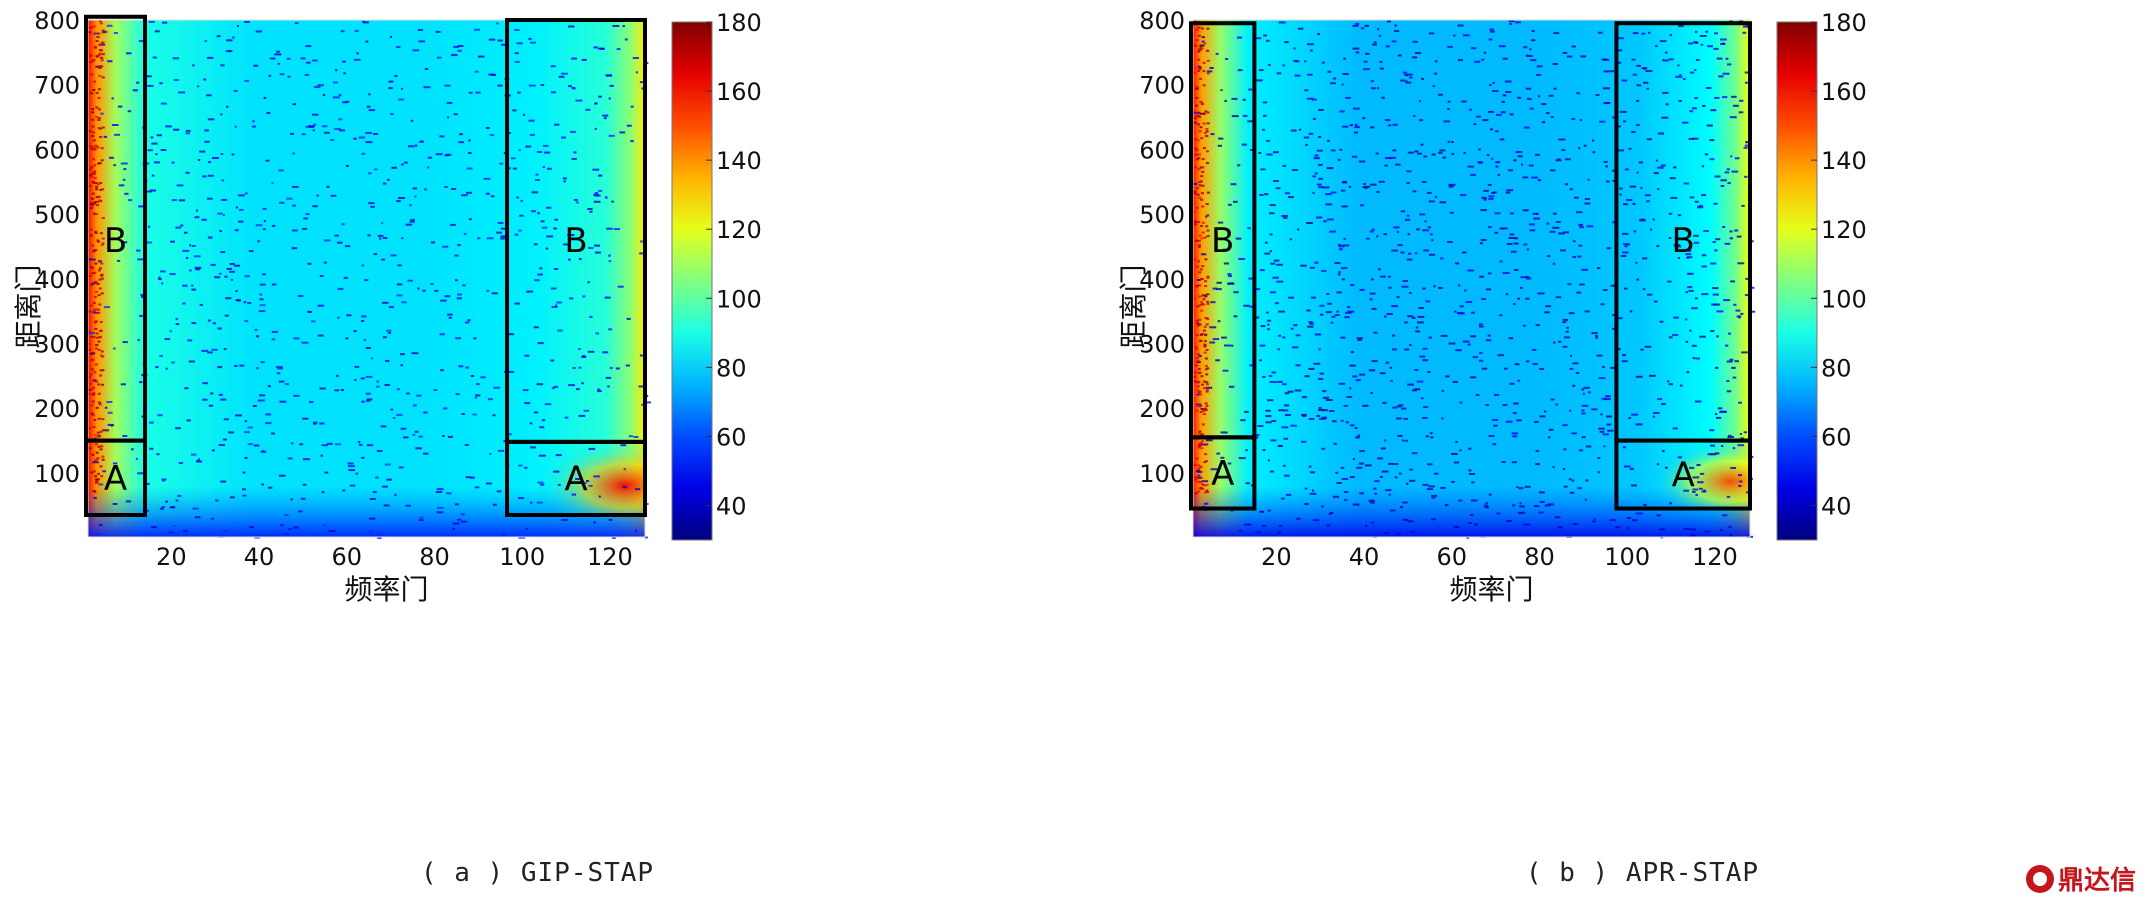 This screenshot has height=907, width=2150. Describe the element at coordinates (2039, 878) in the screenshot. I see `logo-icon` at that location.